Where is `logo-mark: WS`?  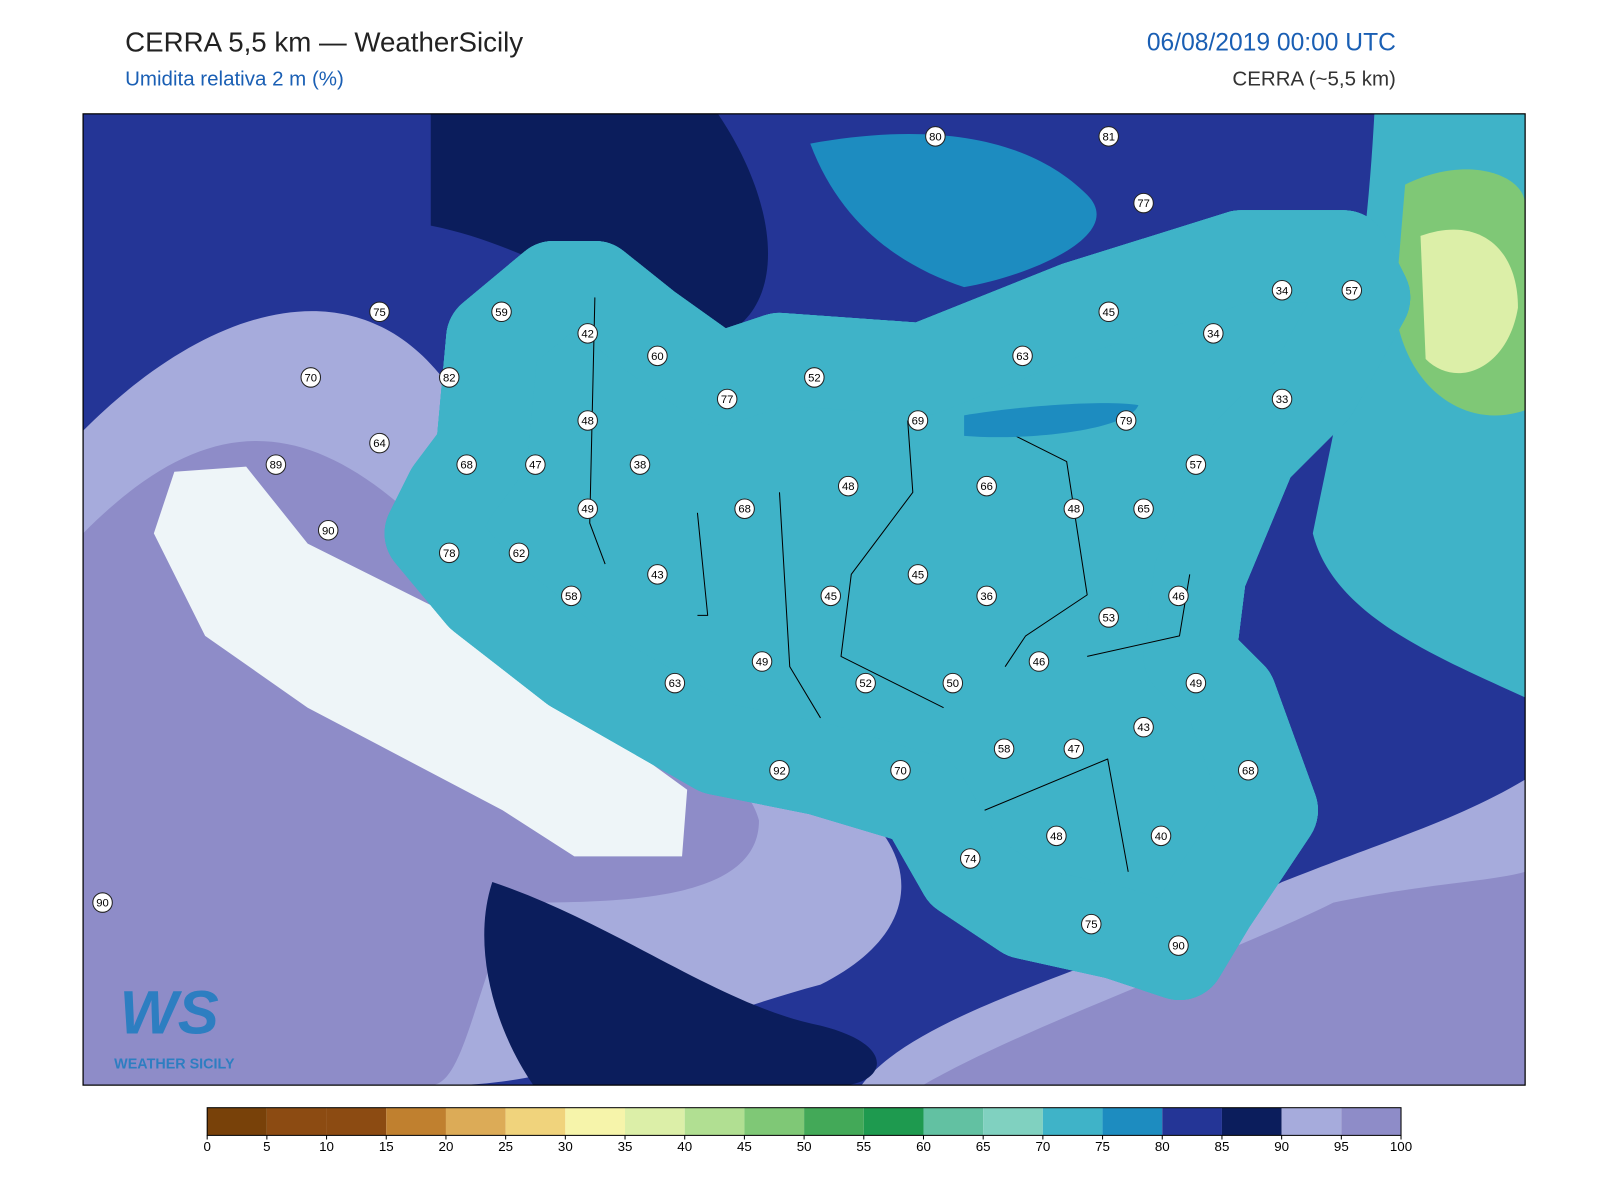
logo-mark: WS is located at coordinates (169, 1013).